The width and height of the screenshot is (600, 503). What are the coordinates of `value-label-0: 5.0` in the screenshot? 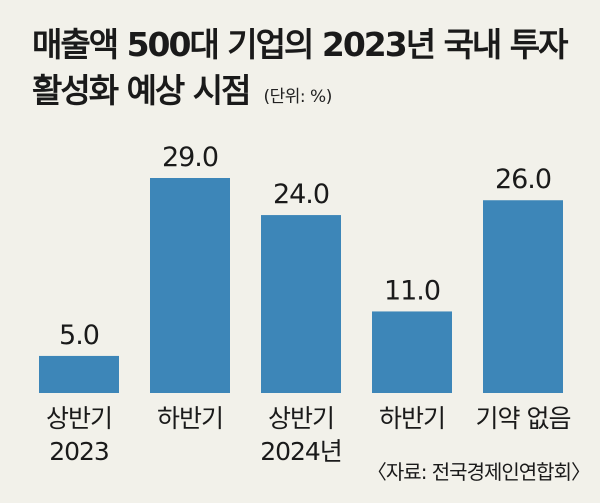 It's located at (79, 335).